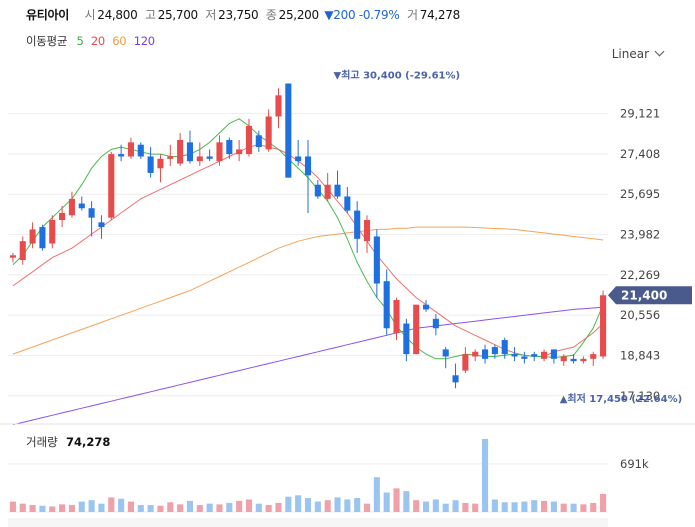 This screenshot has width=695, height=527. Describe the element at coordinates (640, 275) in the screenshot. I see `y-tick-label: 22,269` at that location.